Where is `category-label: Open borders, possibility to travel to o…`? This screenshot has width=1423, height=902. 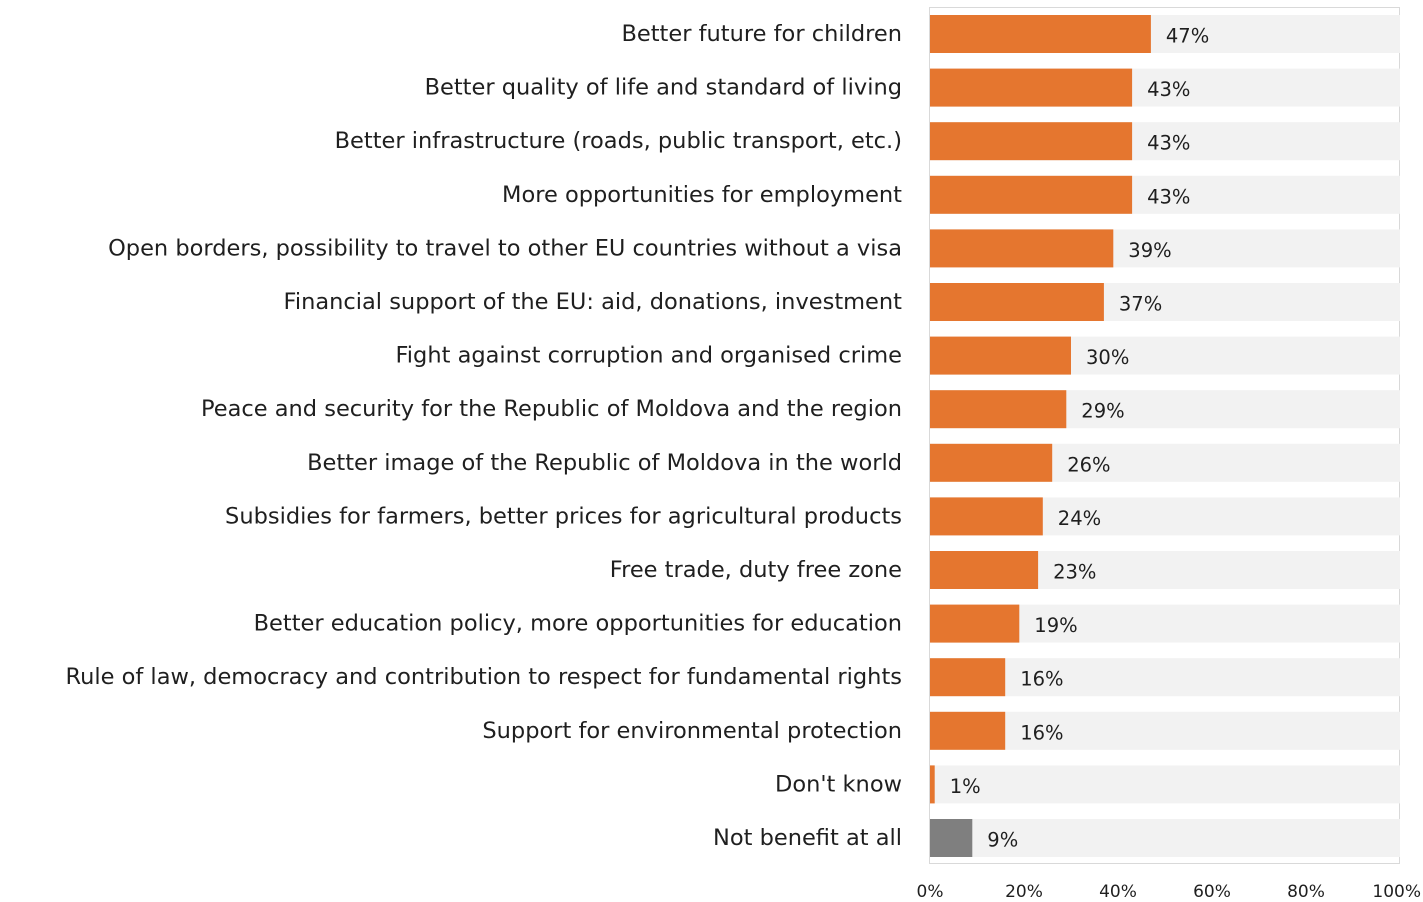
category-label: Open borders, possibility to travel to o… is located at coordinates (505, 248).